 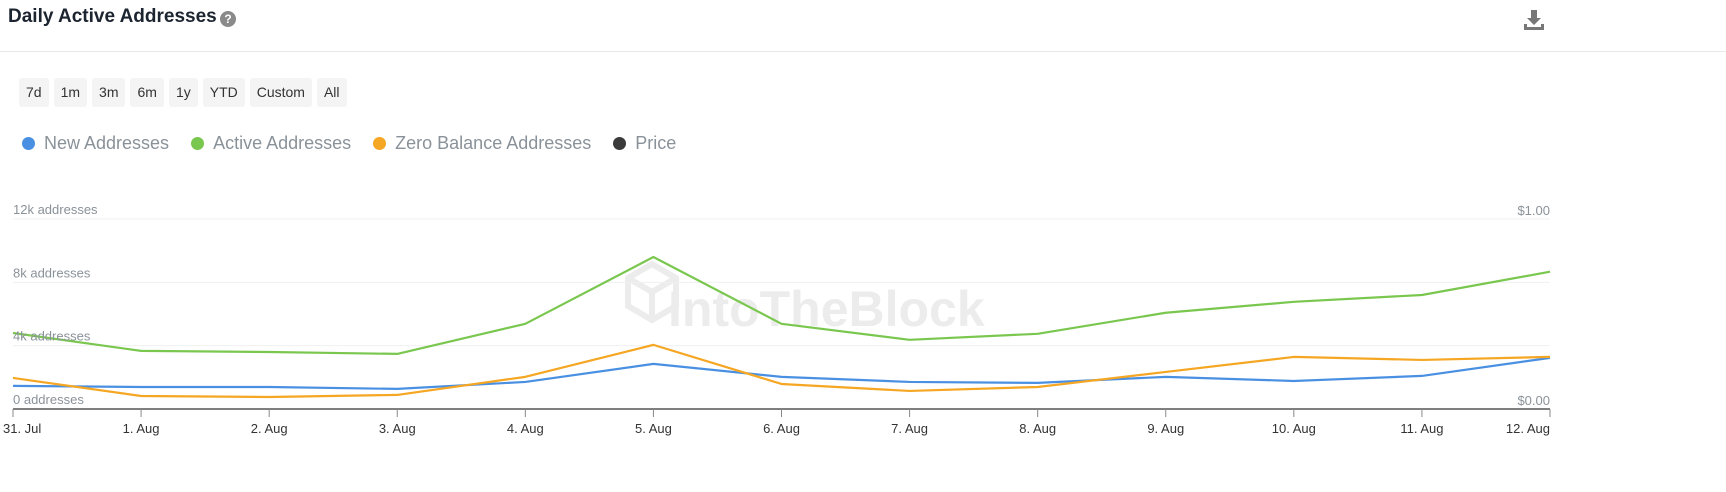 What do you see at coordinates (1533, 210) in the screenshot?
I see `y2-tick-label: $1.00` at bounding box center [1533, 210].